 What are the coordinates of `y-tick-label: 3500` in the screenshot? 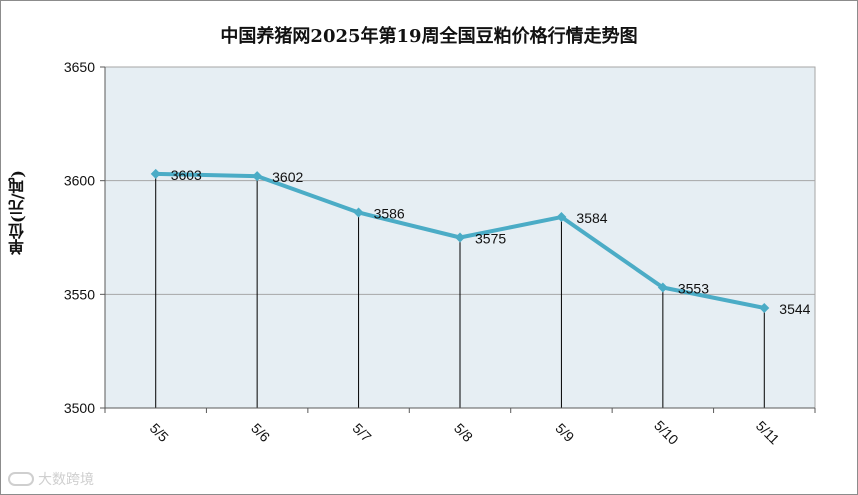 It's located at (79, 408).